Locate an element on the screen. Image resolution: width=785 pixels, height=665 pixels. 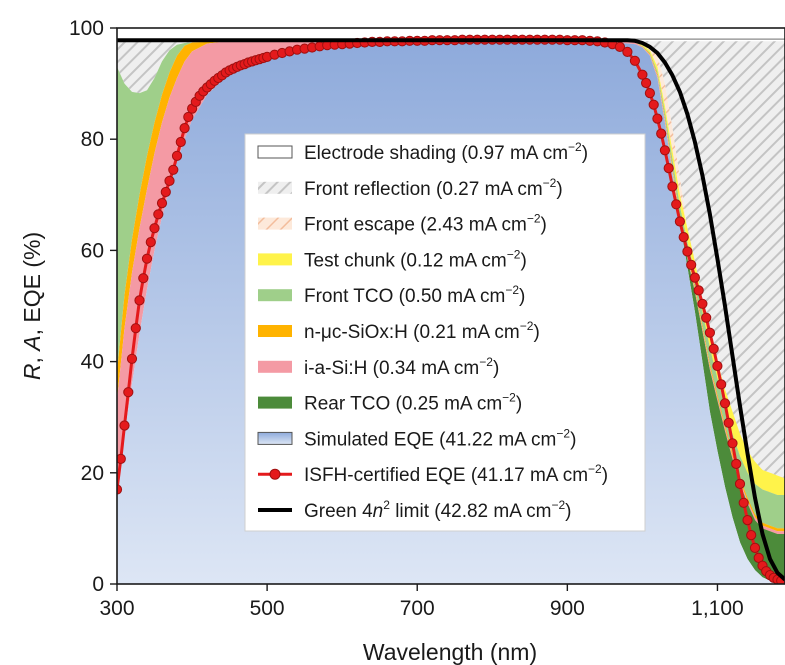
x-tick-label: 700 is located at coordinates (417, 608).